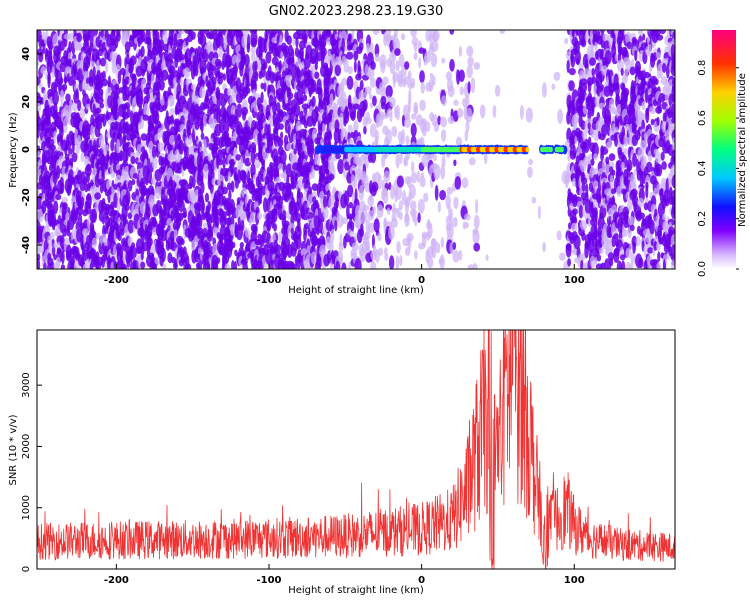 This screenshot has width=750, height=600. I want to click on spectrogram-y-axis-label: Frequency (Hz), so click(13, 150).